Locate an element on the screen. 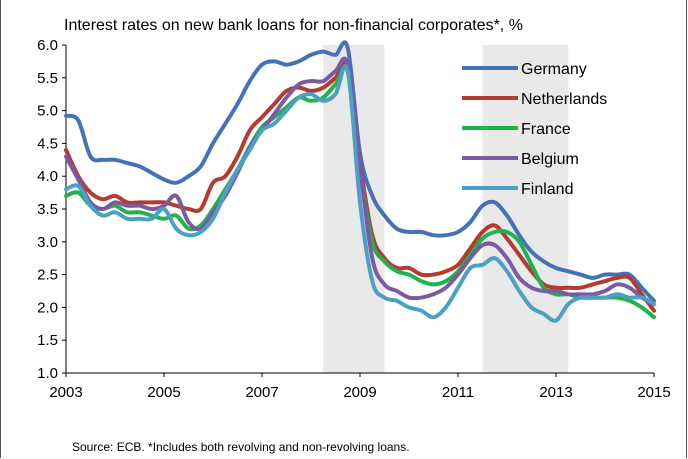  x-tick-label: 2009 is located at coordinates (359, 392).